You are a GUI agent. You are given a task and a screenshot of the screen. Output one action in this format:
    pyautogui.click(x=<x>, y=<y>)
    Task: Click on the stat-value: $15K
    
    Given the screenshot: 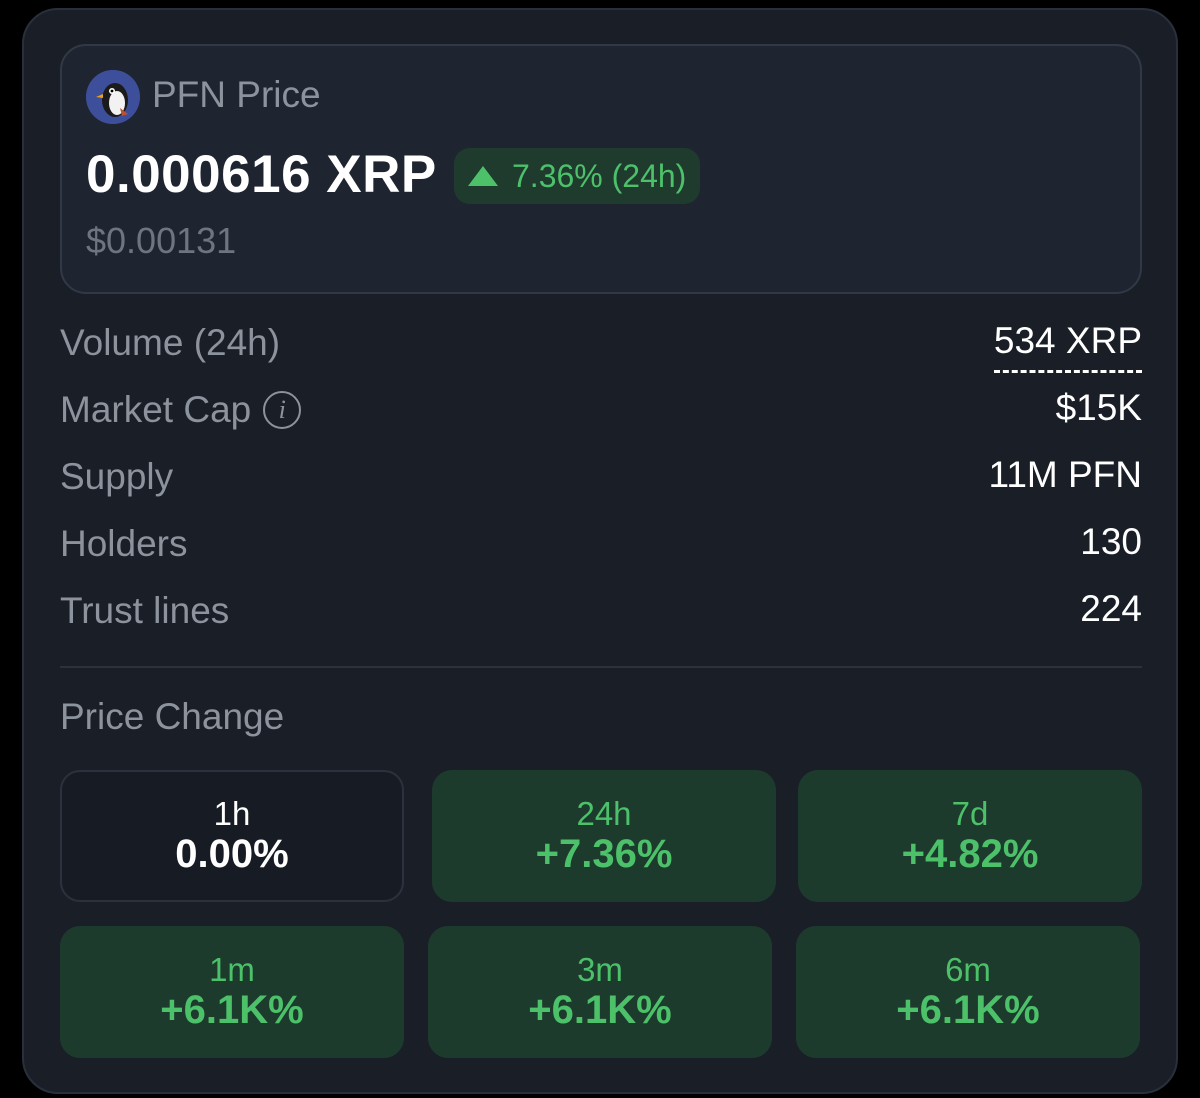 What is the action you would take?
    pyautogui.click(x=1098, y=407)
    